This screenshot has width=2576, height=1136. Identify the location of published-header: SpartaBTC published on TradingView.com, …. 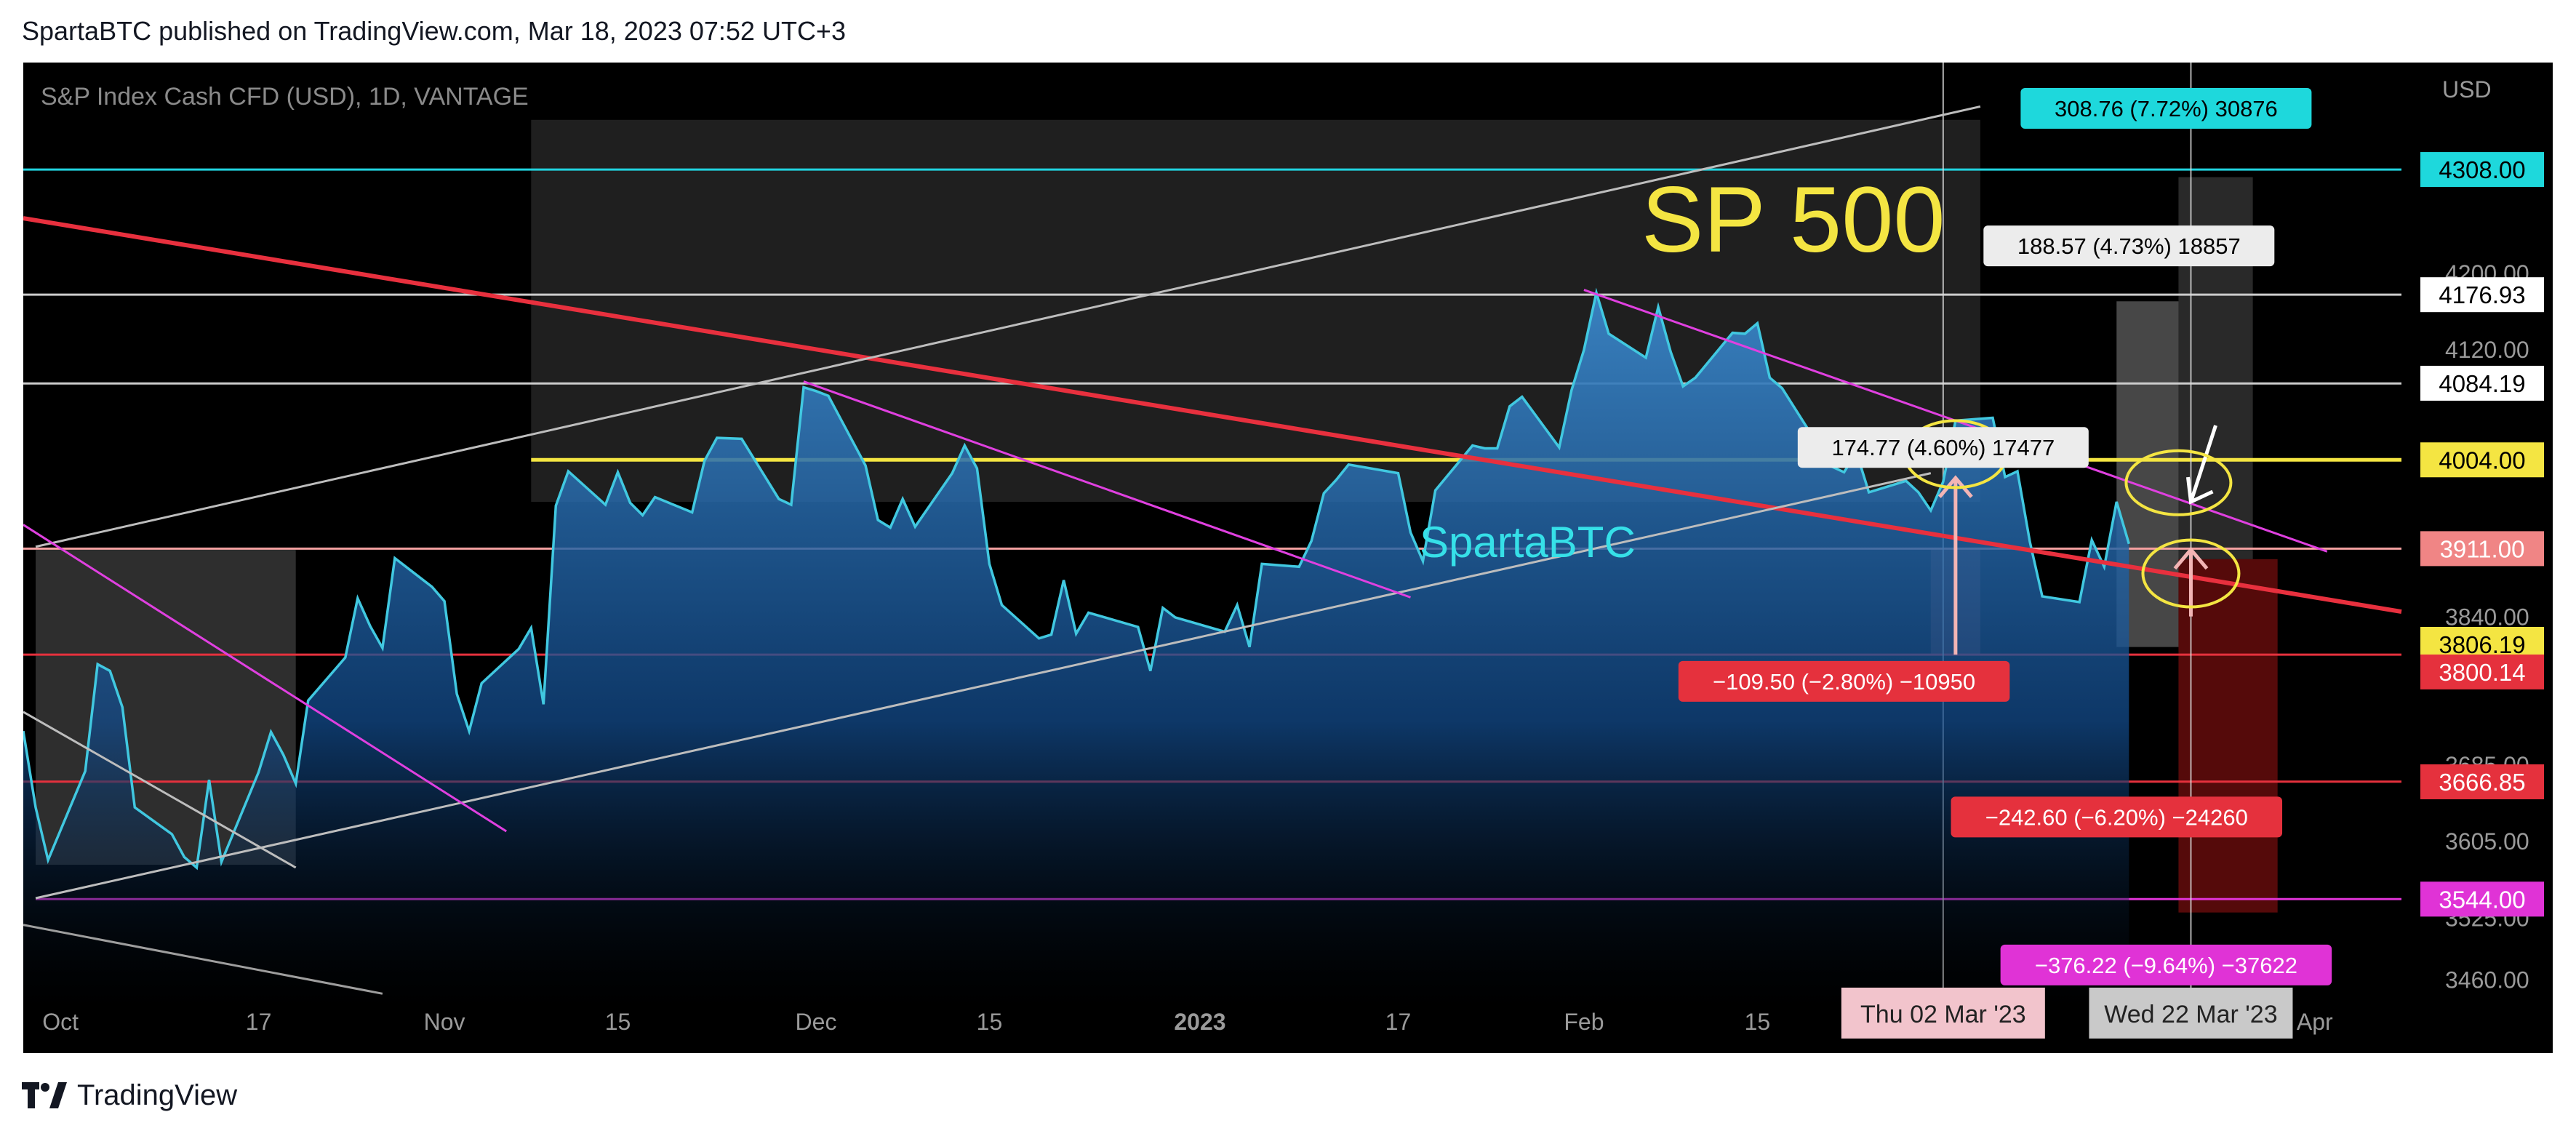
(434, 31).